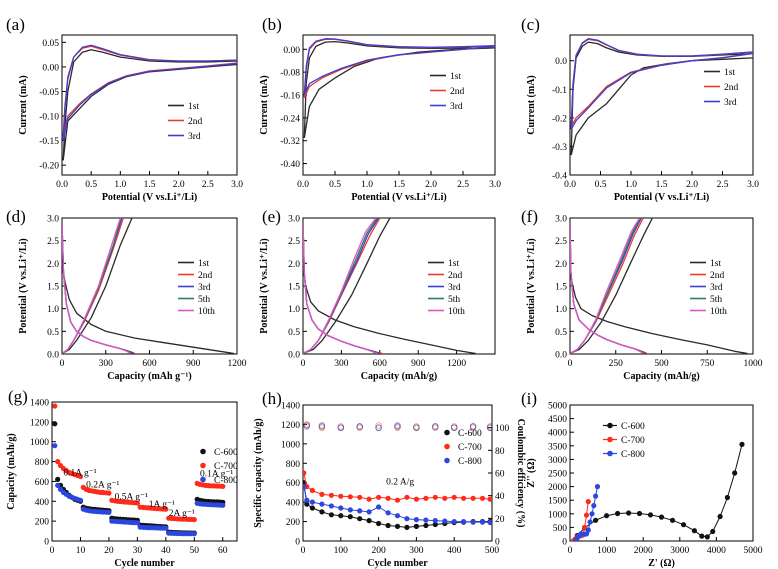  What do you see at coordinates (559, 91) in the screenshot?
I see `y-tick-label-c: -0.1` at bounding box center [559, 91].